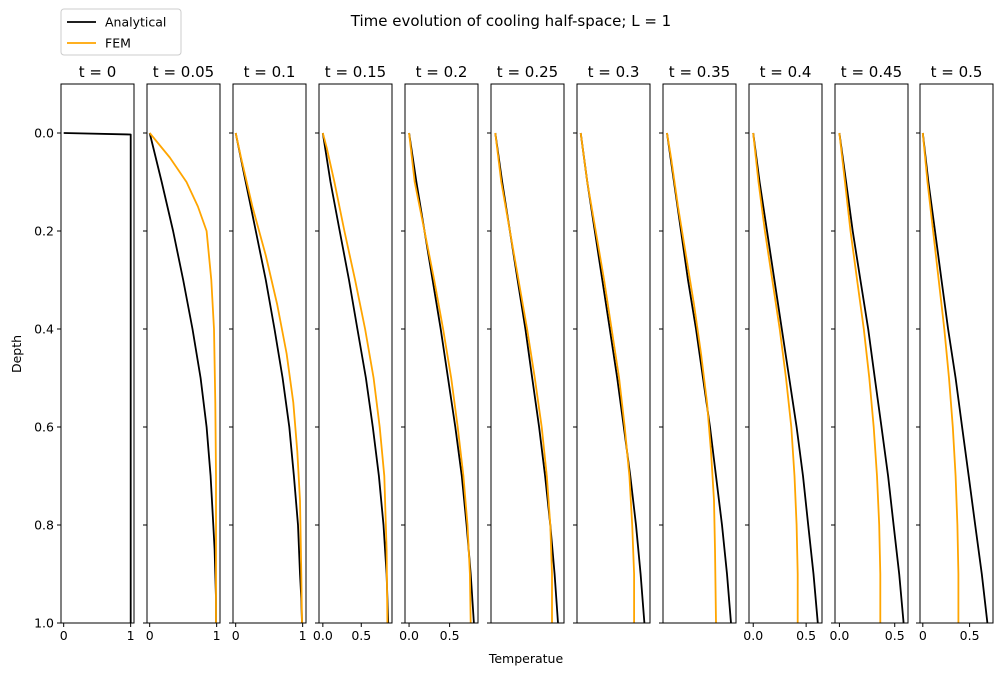 The height and width of the screenshot is (676, 1001). I want to click on y-tick-label: 0.0, so click(44, 133).